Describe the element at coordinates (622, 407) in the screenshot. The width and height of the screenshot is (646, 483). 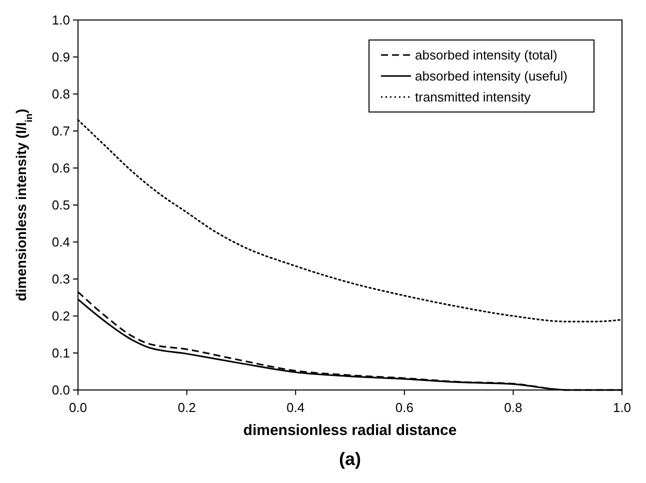
I see `x-tick-label: 1.0` at that location.